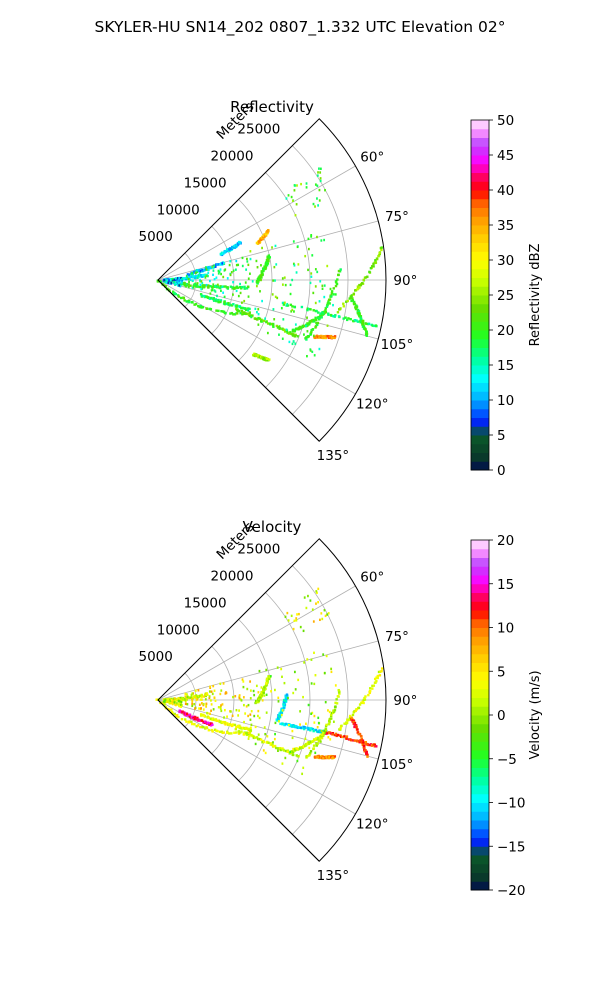 The height and width of the screenshot is (1000, 600). I want to click on colorbar-tick-label: −15, so click(511, 847).